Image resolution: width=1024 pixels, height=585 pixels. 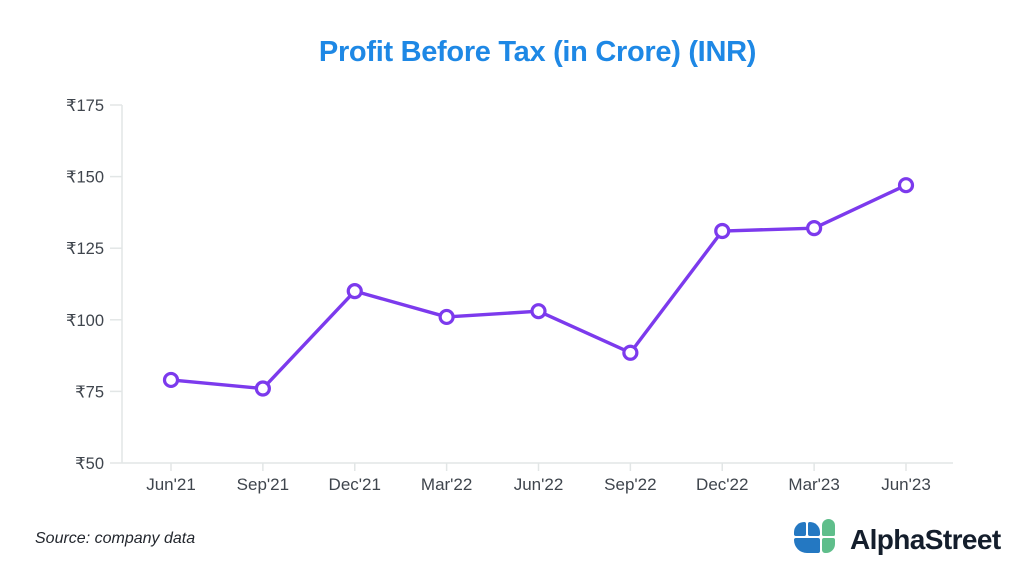 I want to click on x-tick-label: Jun'22, so click(x=539, y=484).